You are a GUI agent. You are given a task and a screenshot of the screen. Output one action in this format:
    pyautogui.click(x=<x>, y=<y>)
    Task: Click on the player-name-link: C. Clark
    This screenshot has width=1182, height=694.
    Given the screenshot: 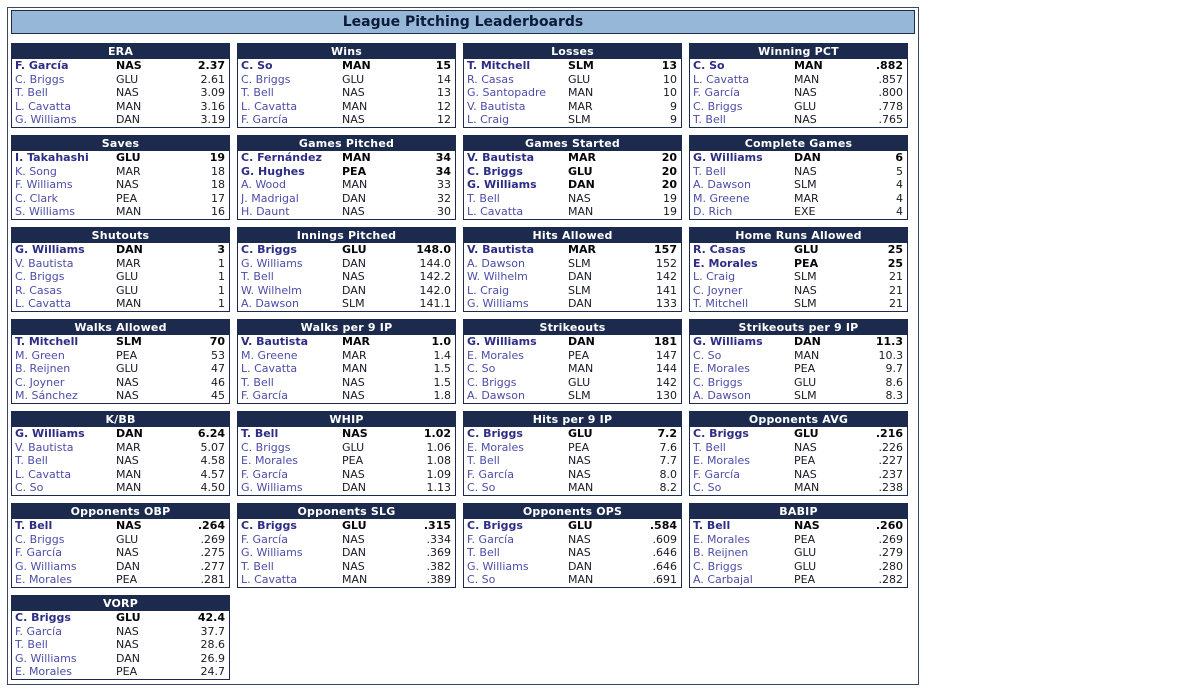 What is the action you would take?
    pyautogui.click(x=37, y=198)
    